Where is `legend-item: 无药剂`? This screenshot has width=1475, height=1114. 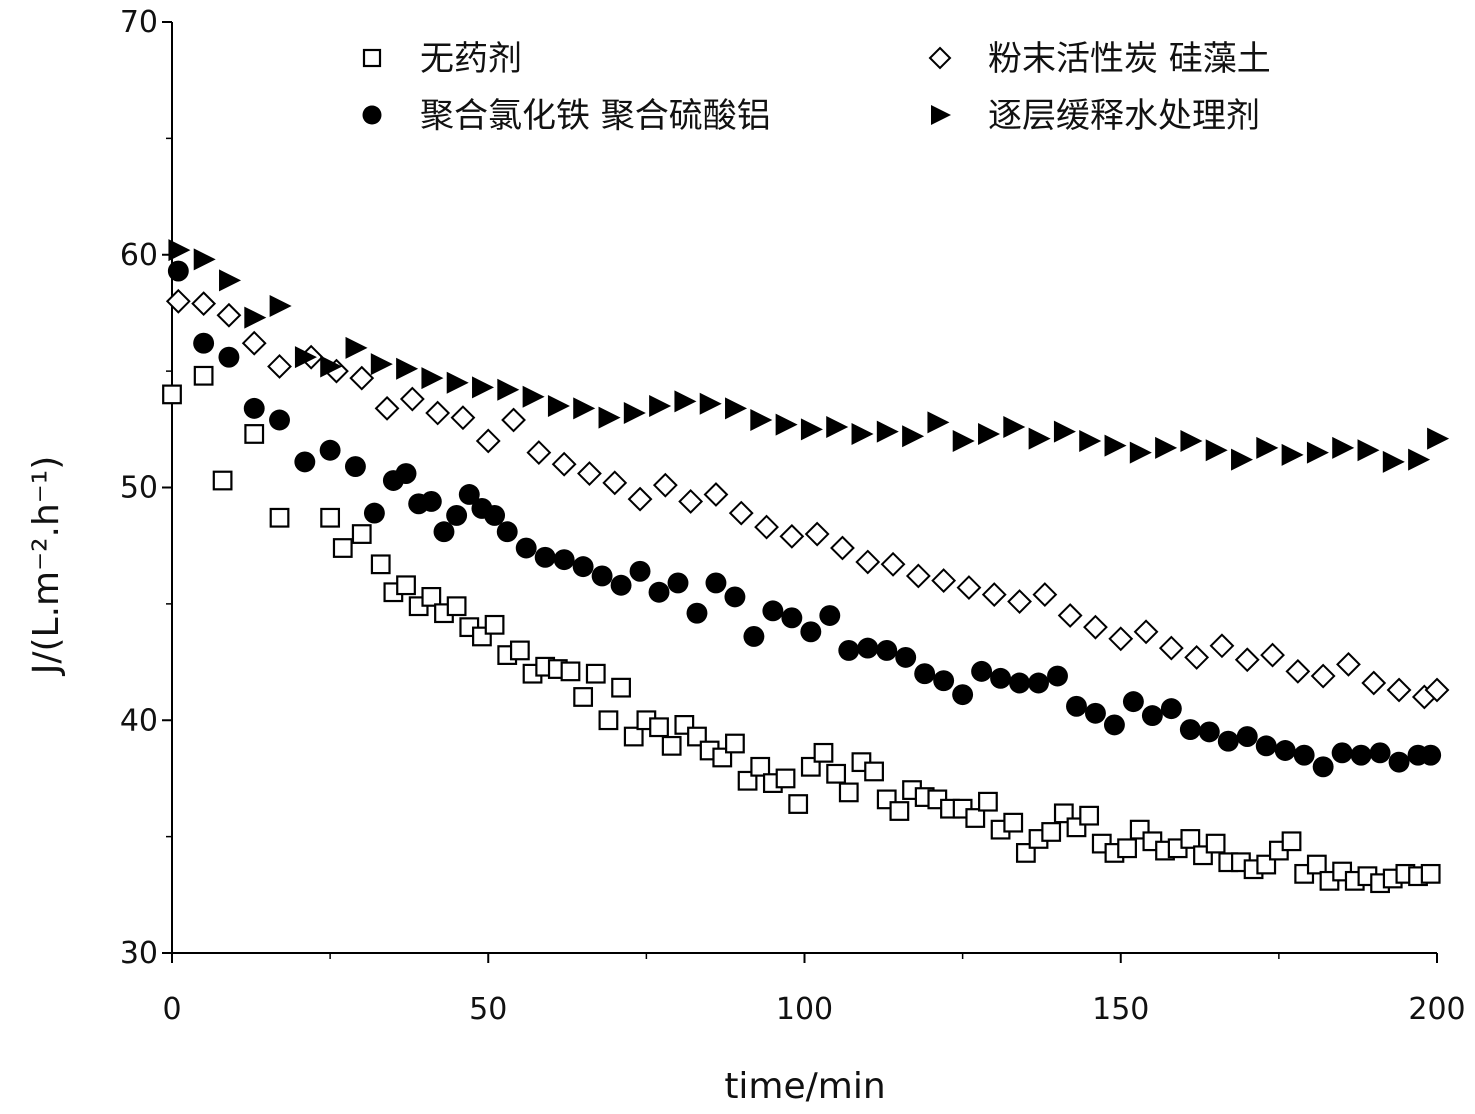
legend-item: 无药剂 is located at coordinates (442, 59).